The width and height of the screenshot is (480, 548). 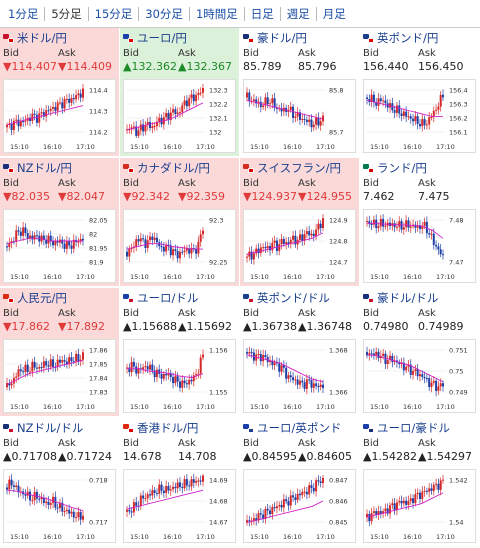 I want to click on pair-title: 豪ドル/ドル, so click(x=419, y=298).